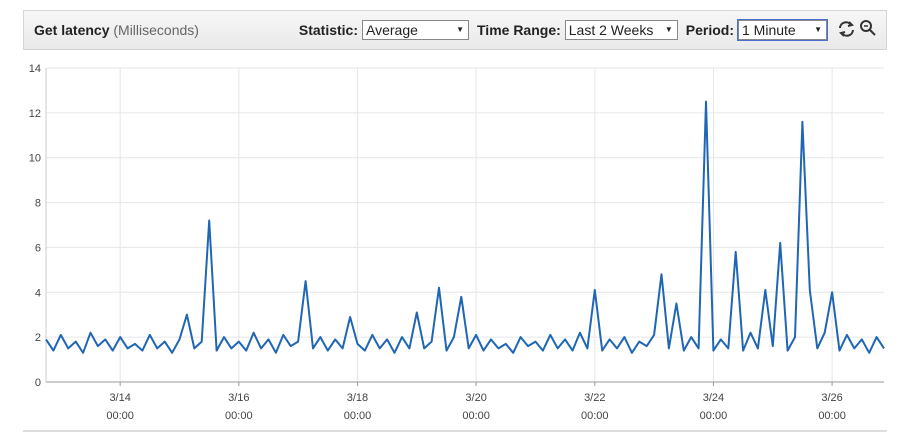 This screenshot has height=432, width=910. What do you see at coordinates (35, 114) in the screenshot?
I see `y-tick-label: 12` at bounding box center [35, 114].